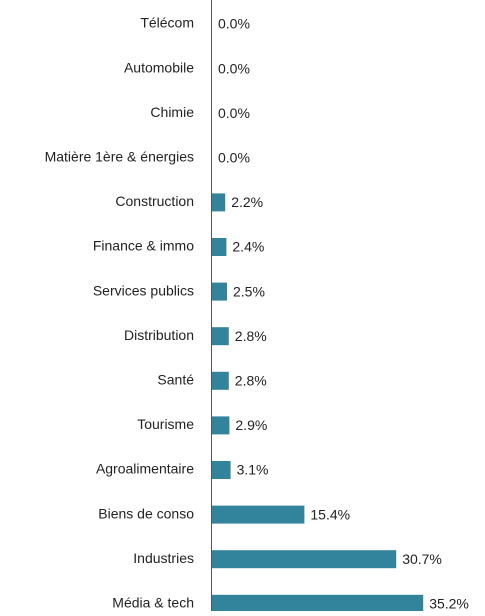  Describe the element at coordinates (119, 157) in the screenshot. I see `category-label: Matière 1ère & énergies` at that location.